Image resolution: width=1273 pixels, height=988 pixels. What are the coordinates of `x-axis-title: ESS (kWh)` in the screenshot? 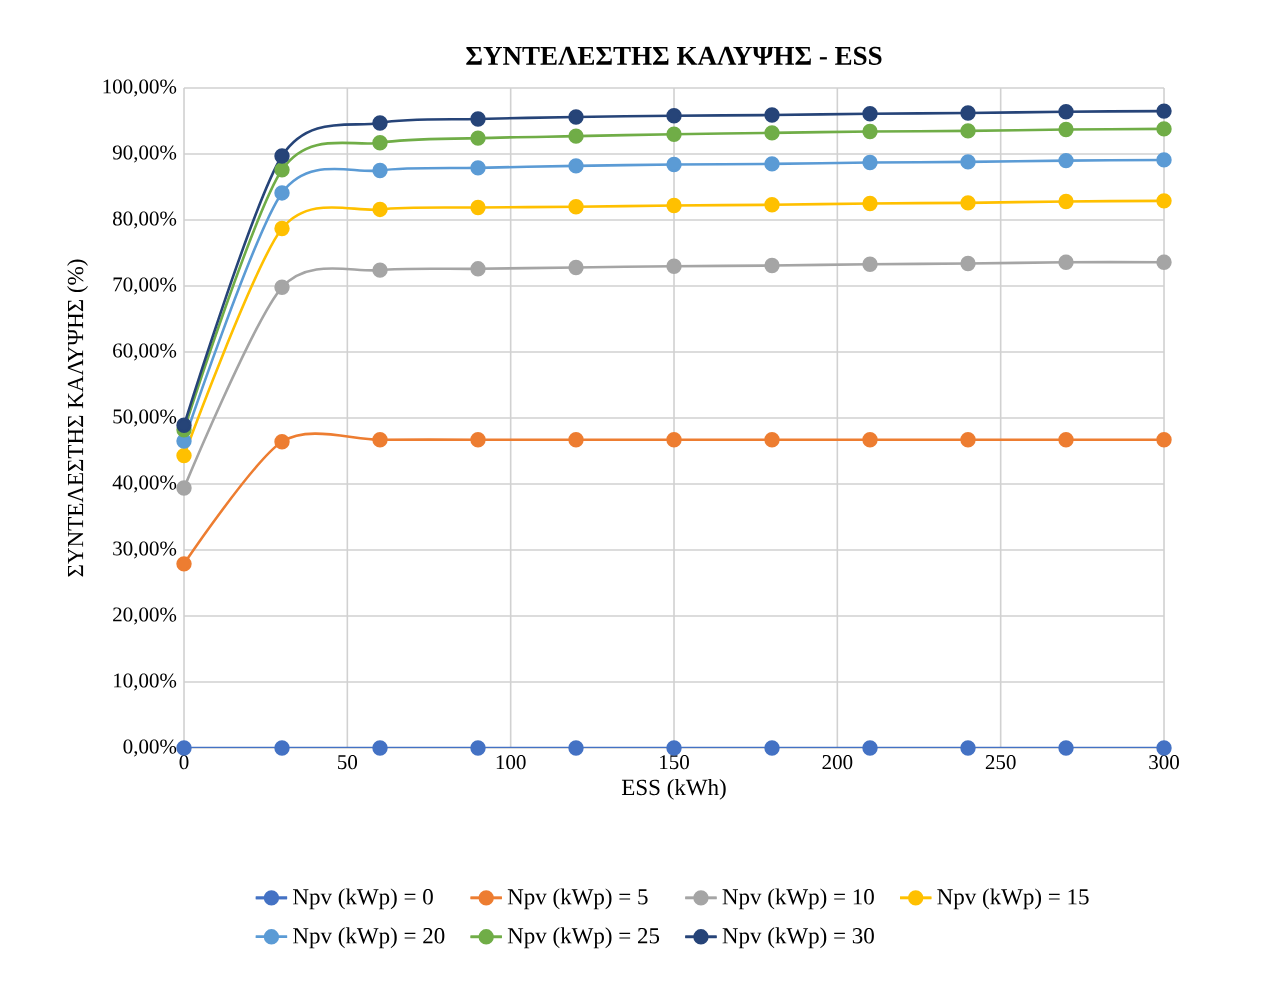 It's located at (673, 789).